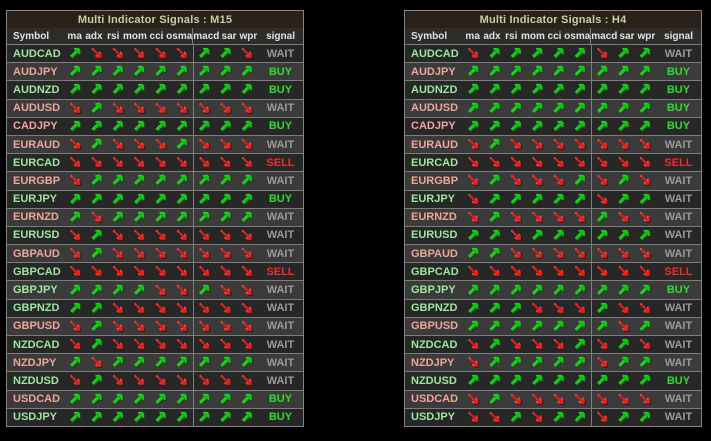 This screenshot has height=441, width=711. What do you see at coordinates (494, 144) in the screenshot?
I see `indicator-cell-adx: ↗` at bounding box center [494, 144].